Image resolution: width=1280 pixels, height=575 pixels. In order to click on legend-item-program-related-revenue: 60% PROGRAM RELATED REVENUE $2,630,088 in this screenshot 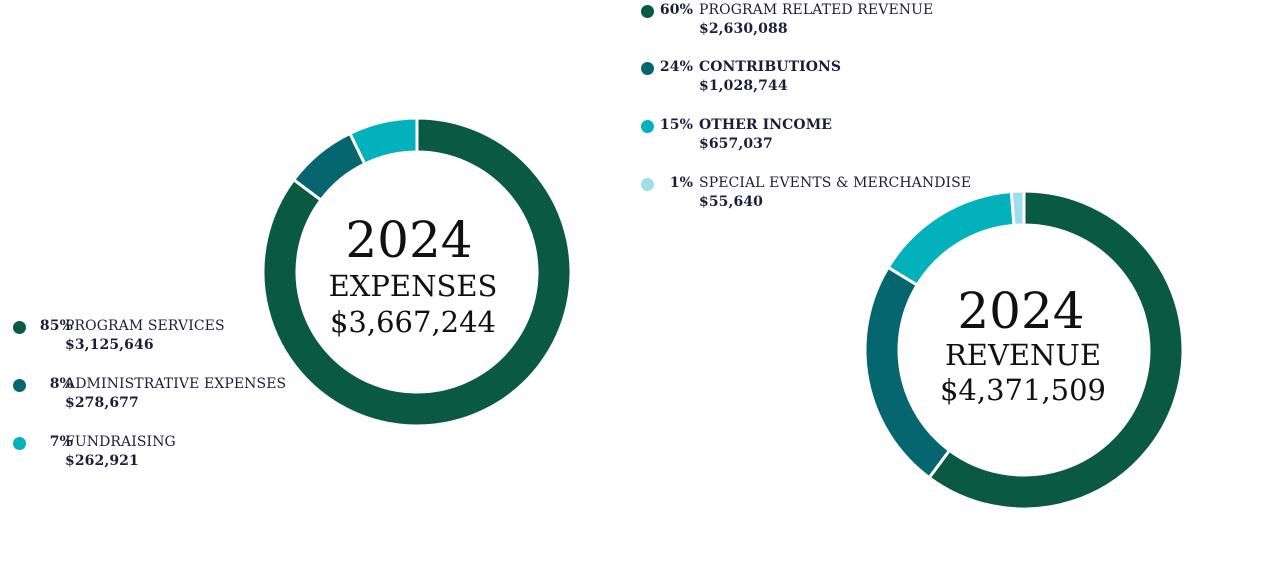, I will do `click(810, 22)`.